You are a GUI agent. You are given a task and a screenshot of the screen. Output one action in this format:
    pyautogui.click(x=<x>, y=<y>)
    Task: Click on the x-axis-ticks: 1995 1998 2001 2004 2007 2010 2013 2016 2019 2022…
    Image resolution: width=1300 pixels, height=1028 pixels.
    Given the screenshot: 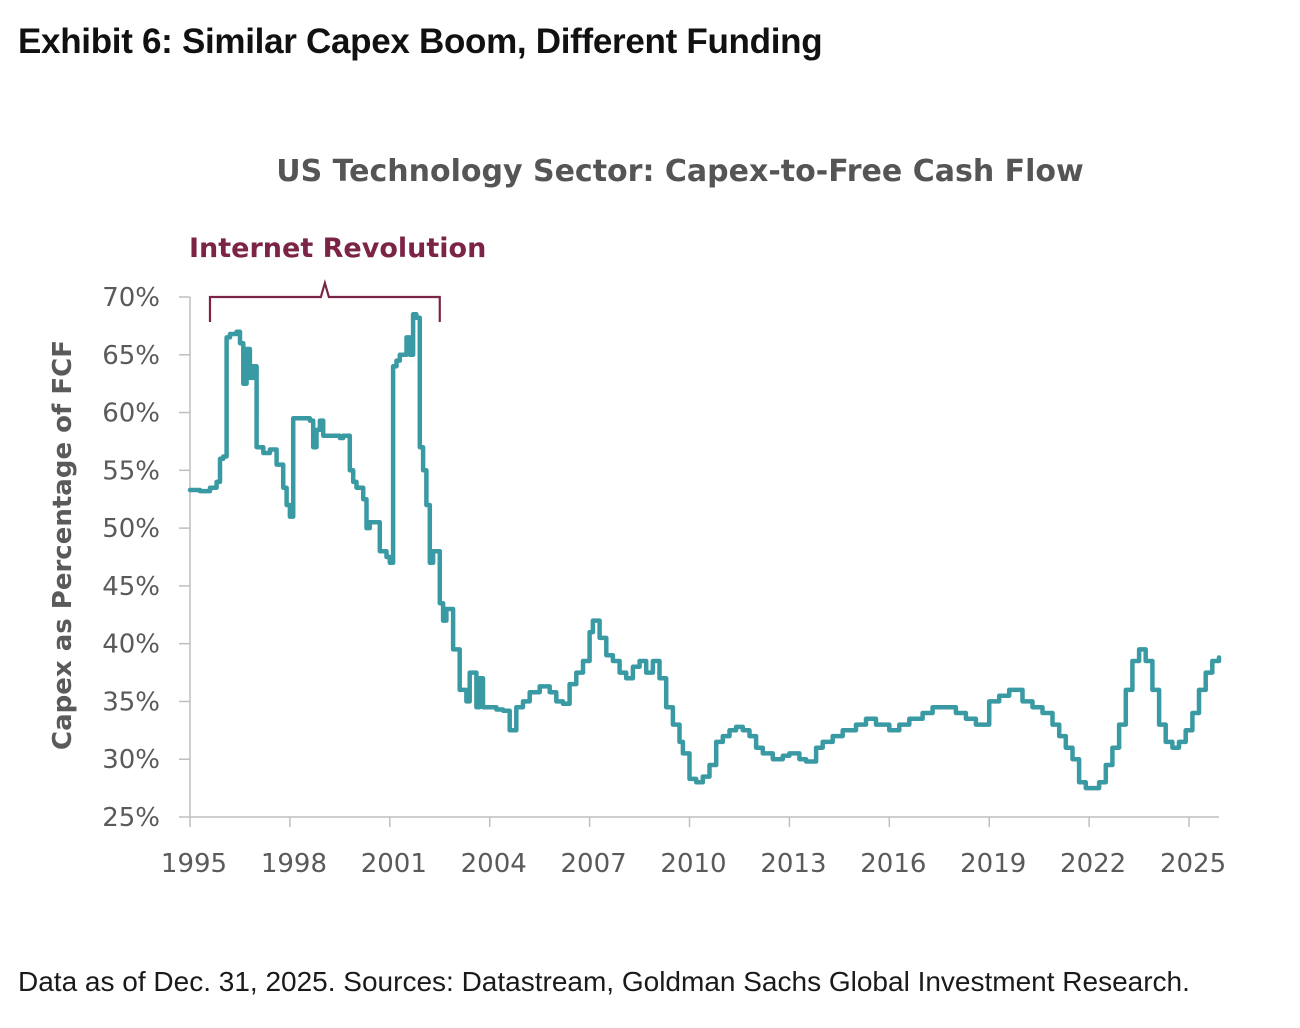 What is the action you would take?
    pyautogui.click(x=693, y=848)
    